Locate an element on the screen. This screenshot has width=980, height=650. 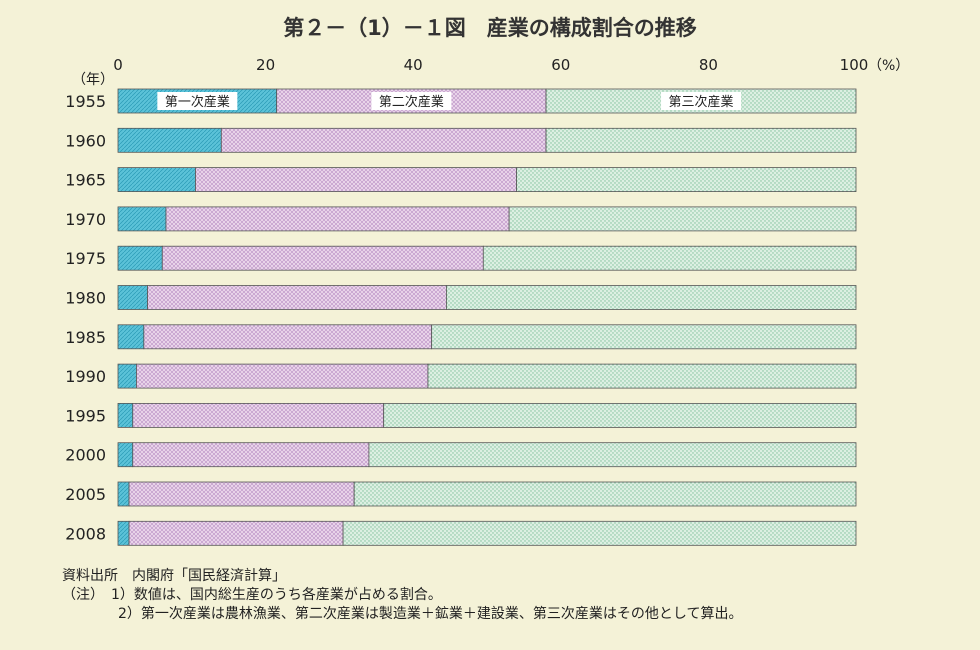
category-label-1995: 1995 is located at coordinates (85, 415).